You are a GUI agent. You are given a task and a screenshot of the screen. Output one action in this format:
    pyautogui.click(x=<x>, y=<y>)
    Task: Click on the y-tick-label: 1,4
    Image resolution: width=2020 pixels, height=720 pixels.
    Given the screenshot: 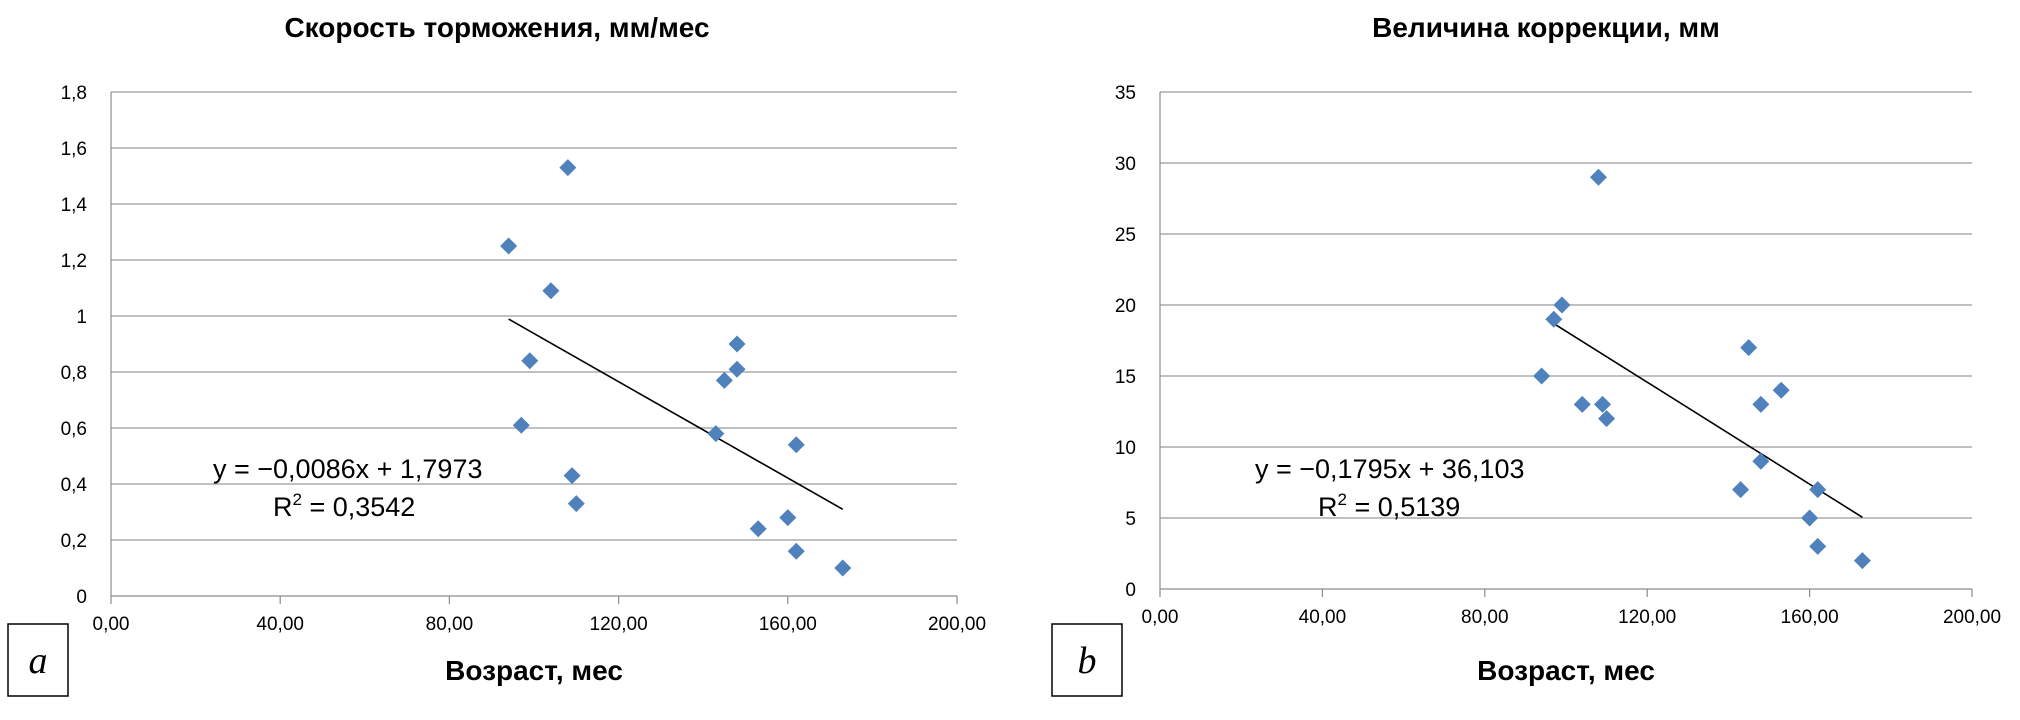 What is the action you would take?
    pyautogui.click(x=74, y=205)
    